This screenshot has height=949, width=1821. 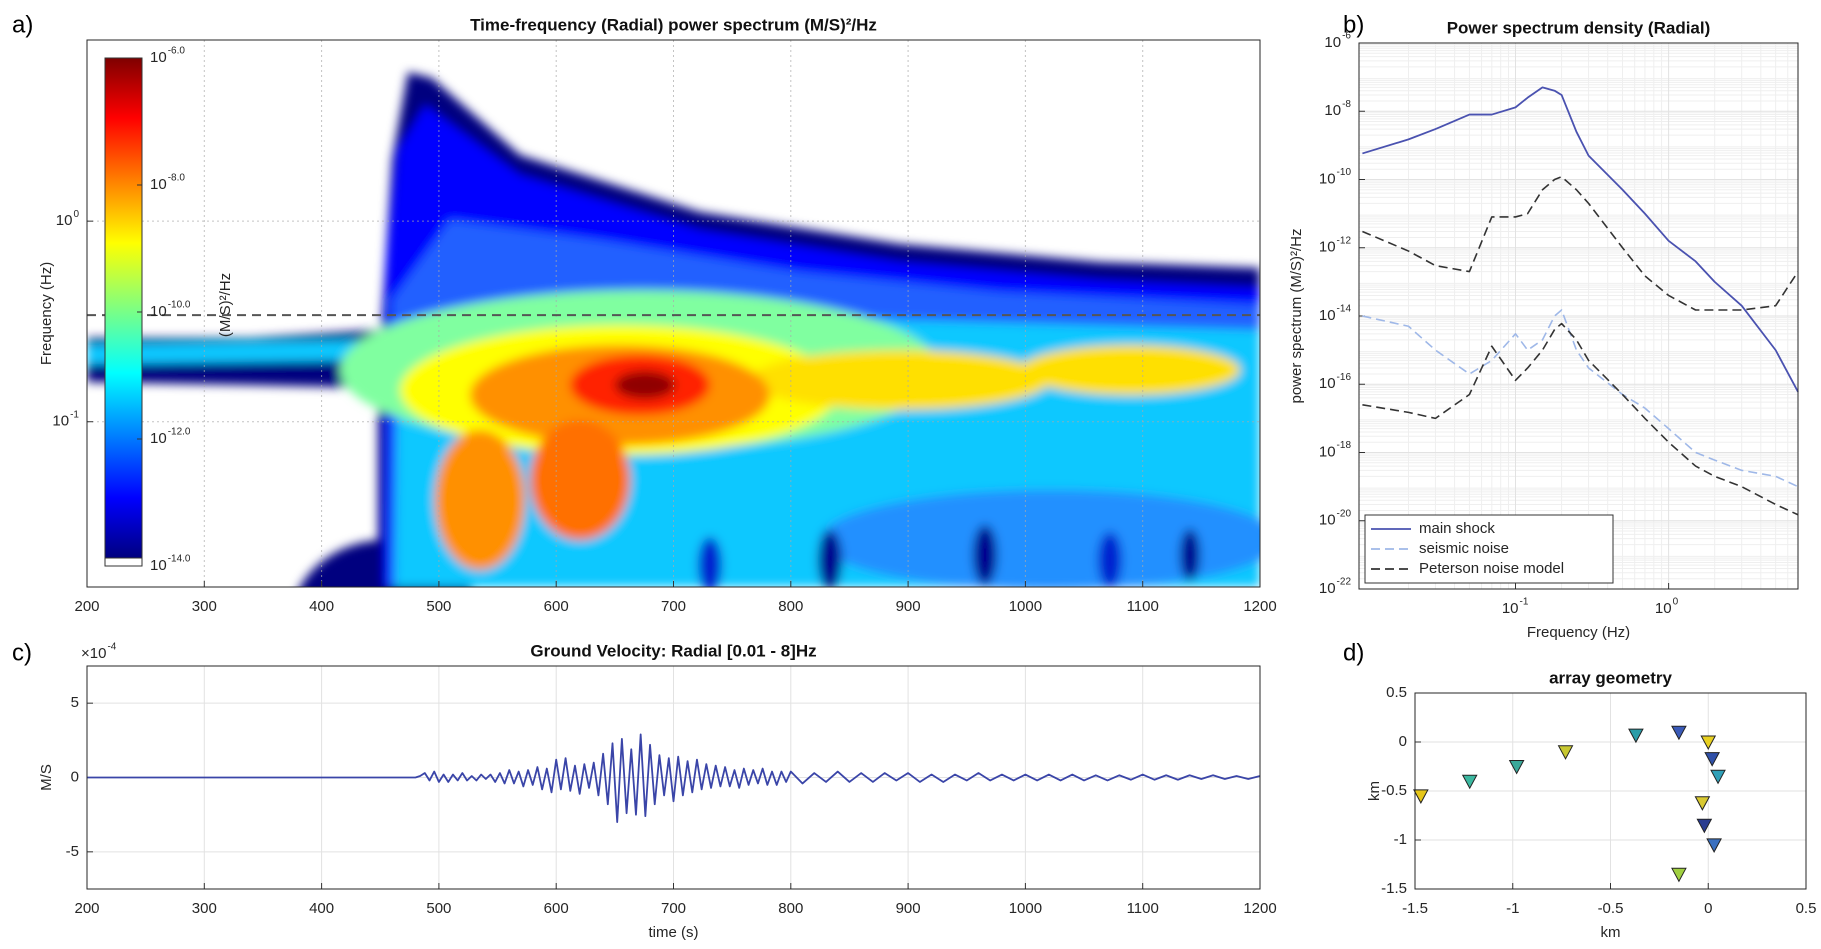 I want to click on legend-label: seismic noise, so click(x=1464, y=548).